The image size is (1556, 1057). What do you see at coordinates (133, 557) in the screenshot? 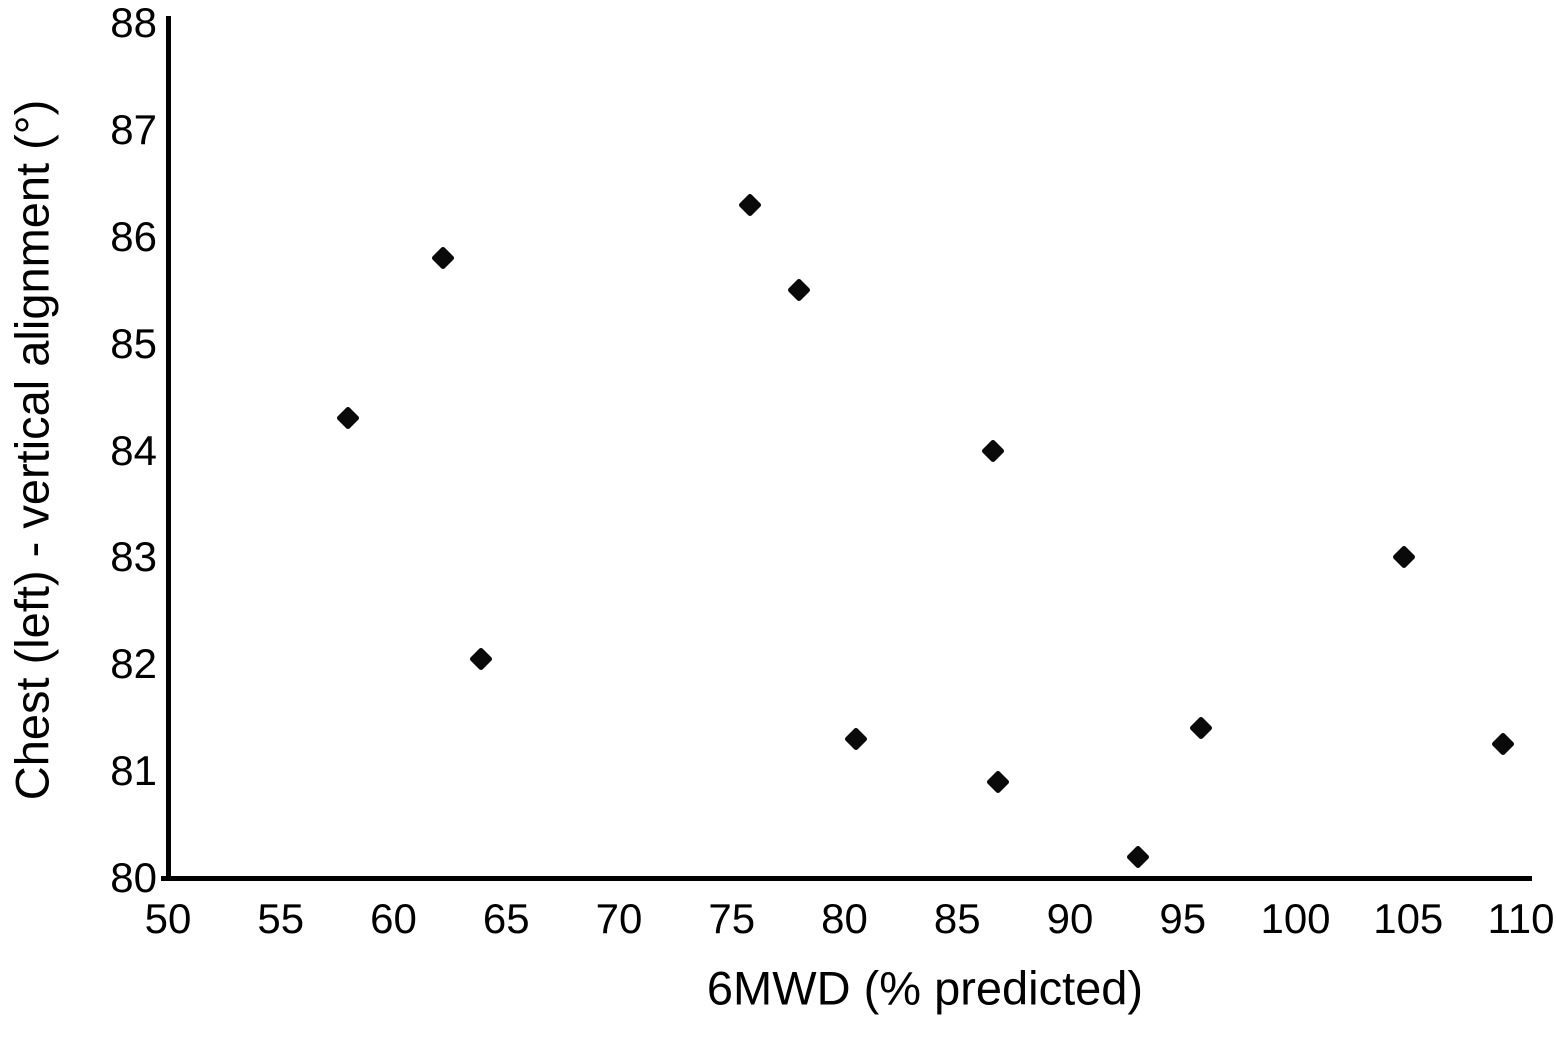
I see `y-tick-label: 83` at bounding box center [133, 557].